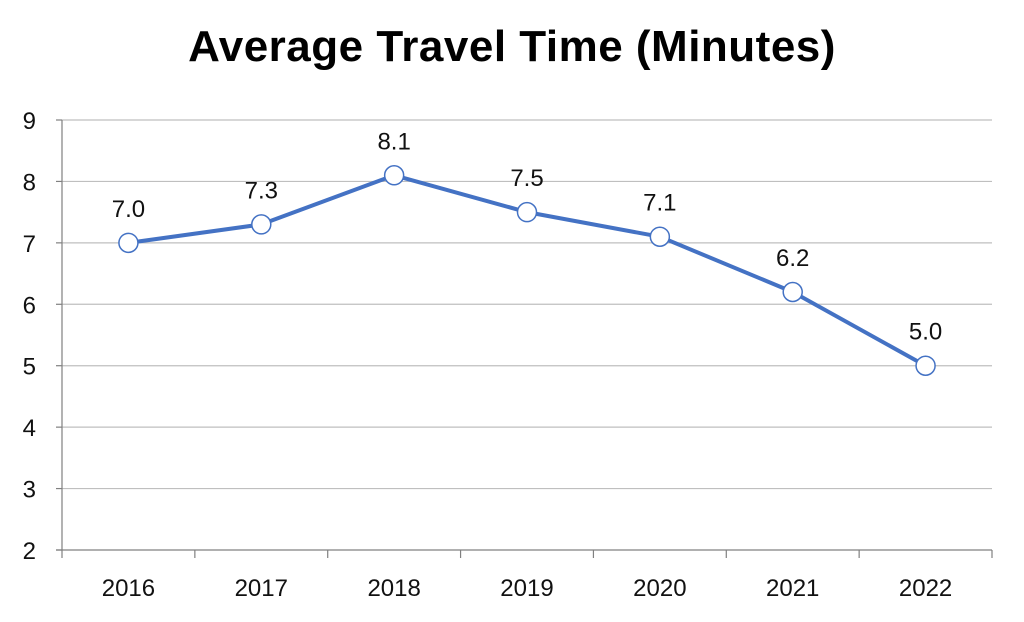  Describe the element at coordinates (393, 588) in the screenshot. I see `x-tick-label: 2018` at that location.